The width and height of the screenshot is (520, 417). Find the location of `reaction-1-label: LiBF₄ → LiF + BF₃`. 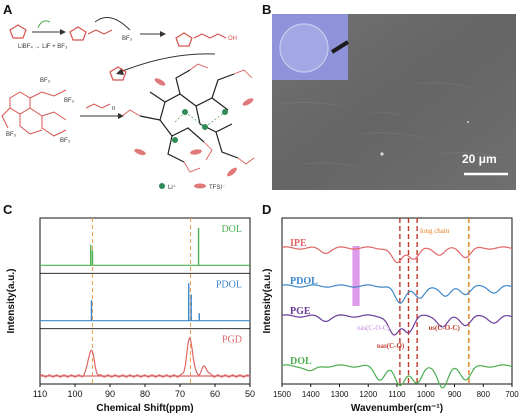

reaction-1-label: LiBF₄ → LiF + BF₃ is located at coordinates (43, 47).